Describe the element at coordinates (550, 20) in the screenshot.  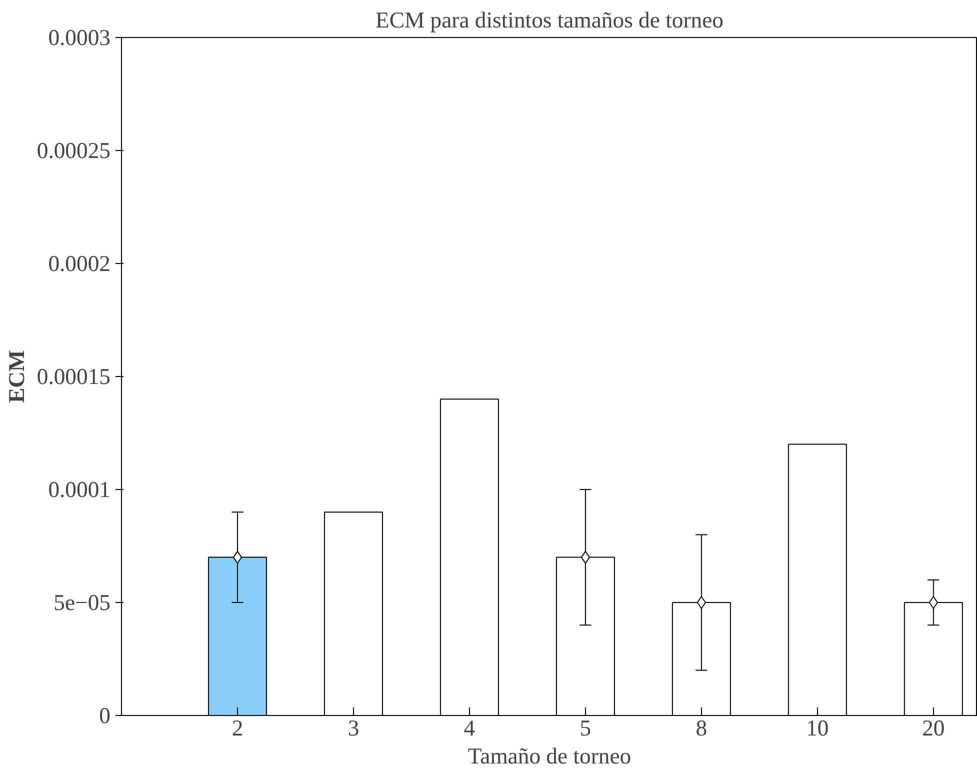
I see `chart-title: ECM para distintos tamaños de torneo` at that location.